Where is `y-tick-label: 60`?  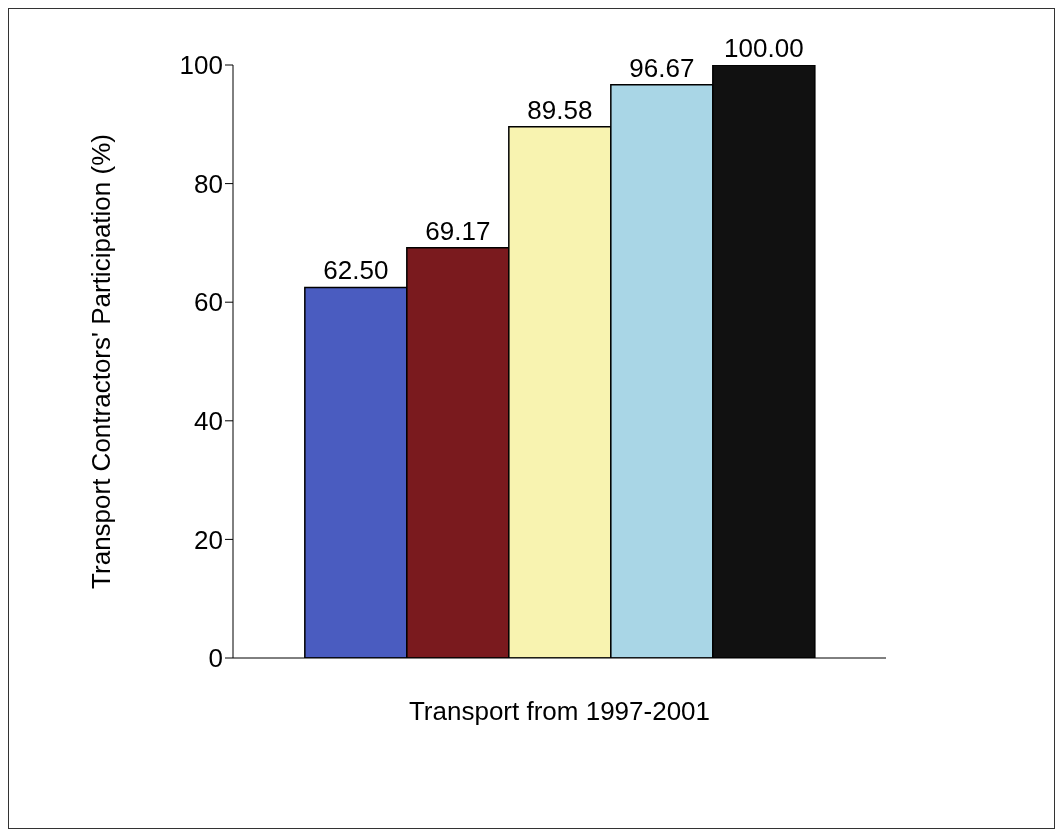
y-tick-label: 60 is located at coordinates (208, 302).